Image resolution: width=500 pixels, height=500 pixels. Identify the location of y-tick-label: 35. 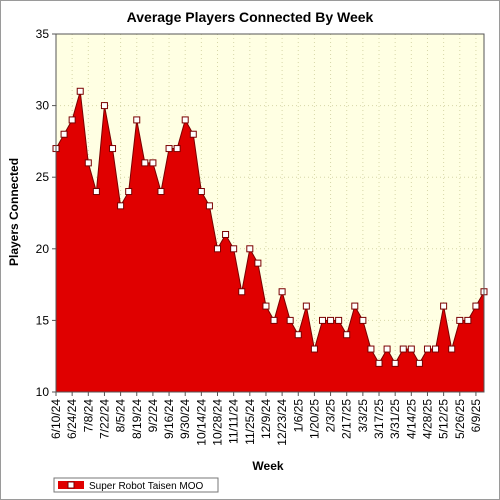
(43, 34).